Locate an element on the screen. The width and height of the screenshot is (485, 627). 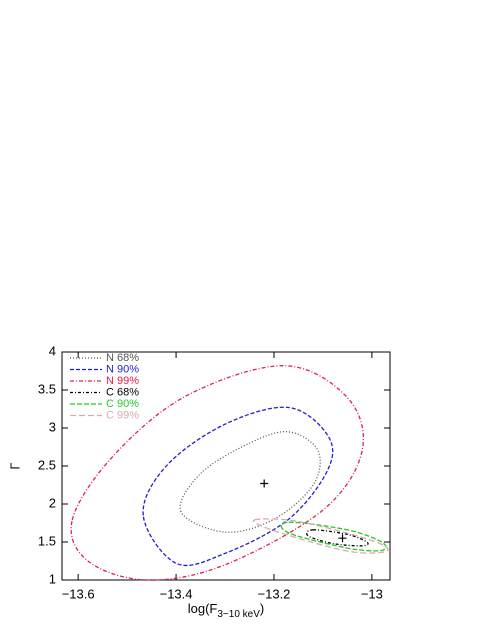
x-label-main: log(F is located at coordinates (203, 608).